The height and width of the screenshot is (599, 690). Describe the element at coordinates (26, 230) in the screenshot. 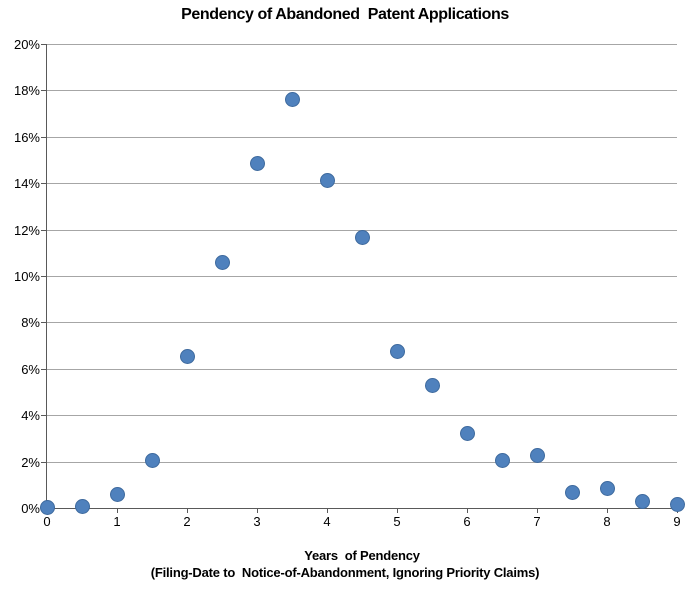

I see `y-axis-tick-label: 12%` at that location.